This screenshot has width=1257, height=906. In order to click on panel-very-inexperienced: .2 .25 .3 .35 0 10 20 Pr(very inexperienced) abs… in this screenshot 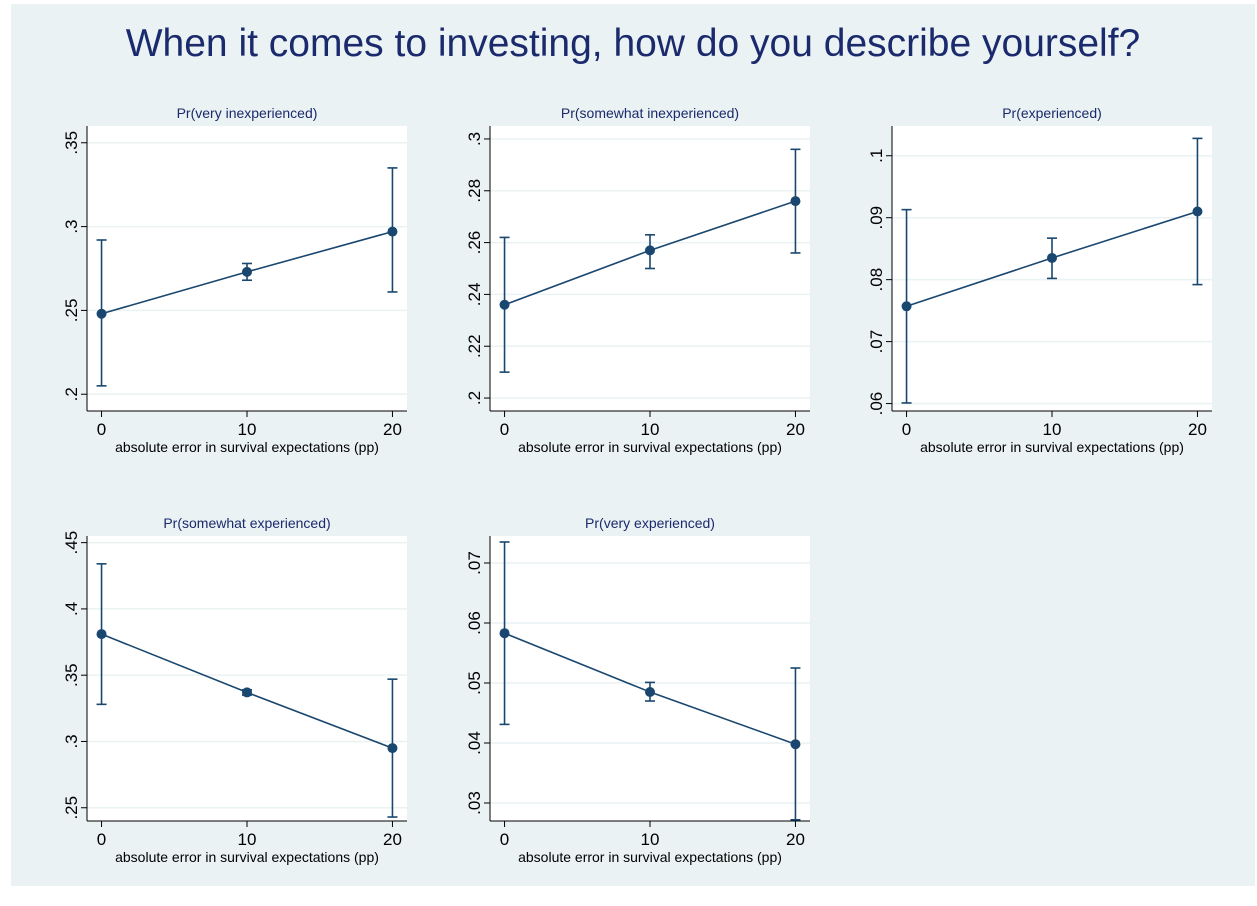, I will do `click(234, 280)`.